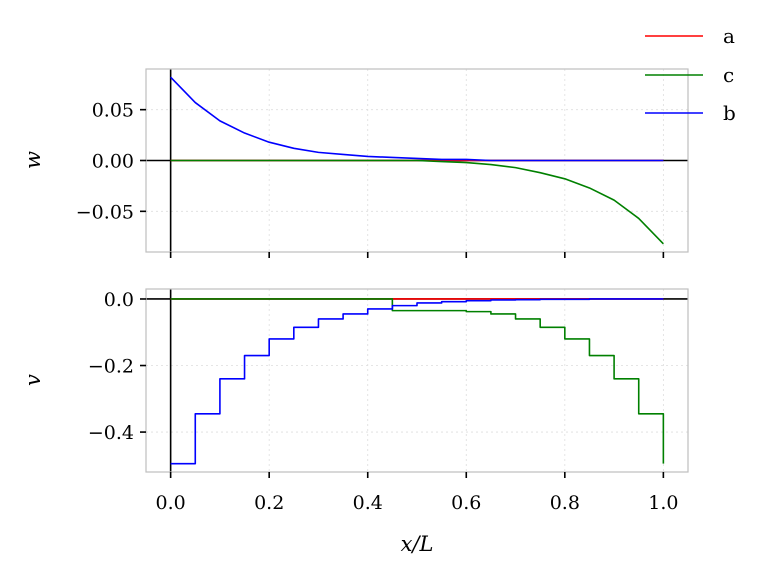 This screenshot has height=580, width=764. I want to click on x-tick-label: 0.4, so click(368, 503).